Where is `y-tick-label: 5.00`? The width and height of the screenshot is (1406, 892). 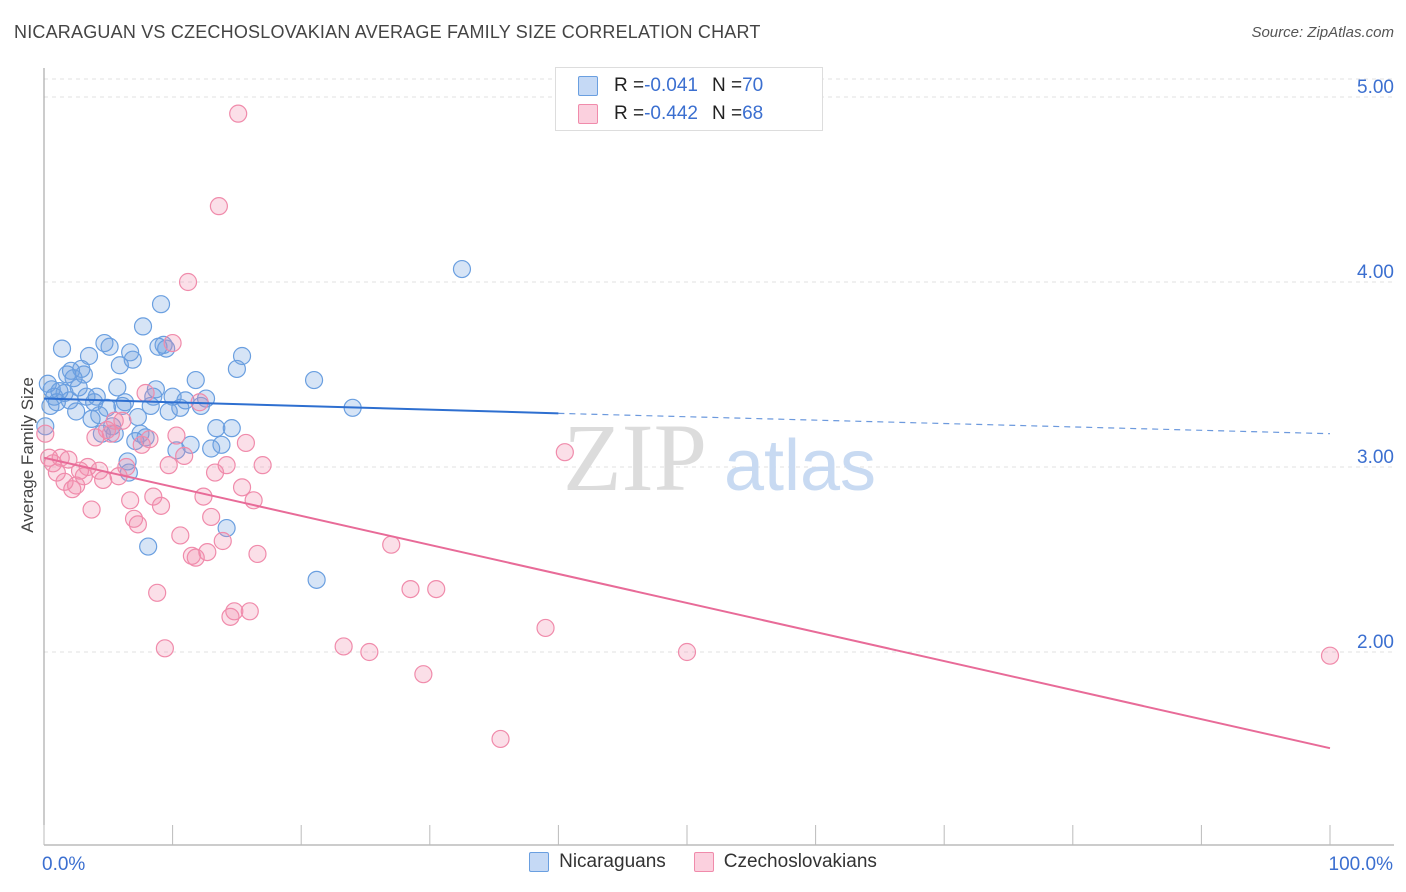 y-tick-label: 5.00 is located at coordinates (1375, 87).